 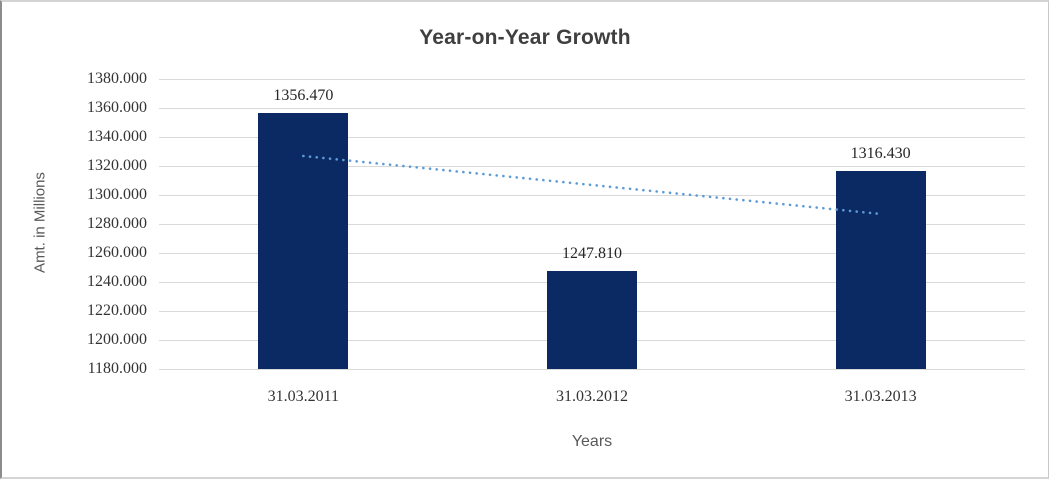 What do you see at coordinates (117, 368) in the screenshot?
I see `y-tick-label: 1180.000` at bounding box center [117, 368].